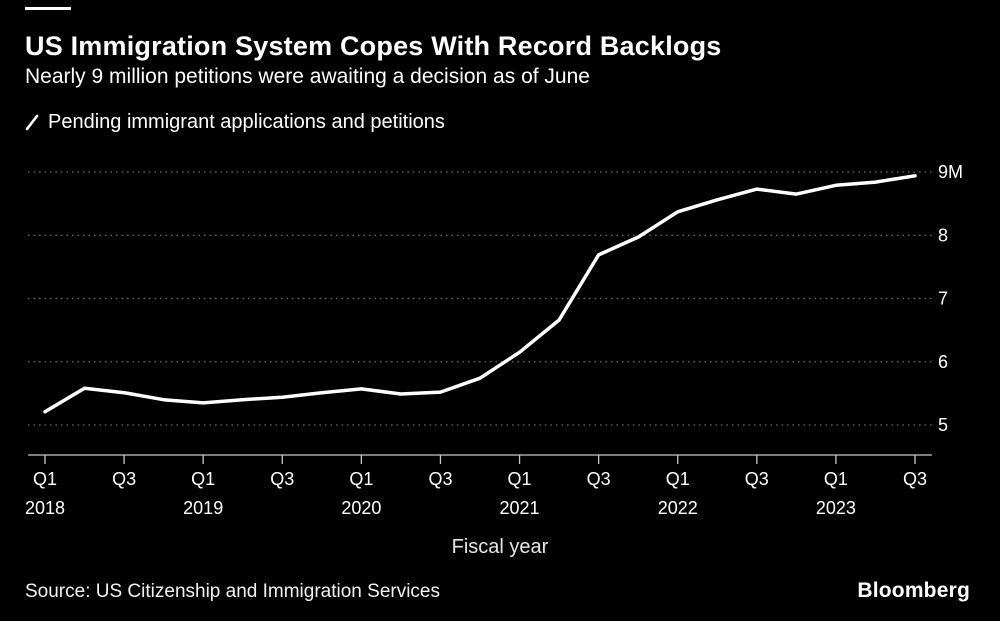  What do you see at coordinates (950, 172) in the screenshot?
I see `y-axis-tick-label: 9M` at bounding box center [950, 172].